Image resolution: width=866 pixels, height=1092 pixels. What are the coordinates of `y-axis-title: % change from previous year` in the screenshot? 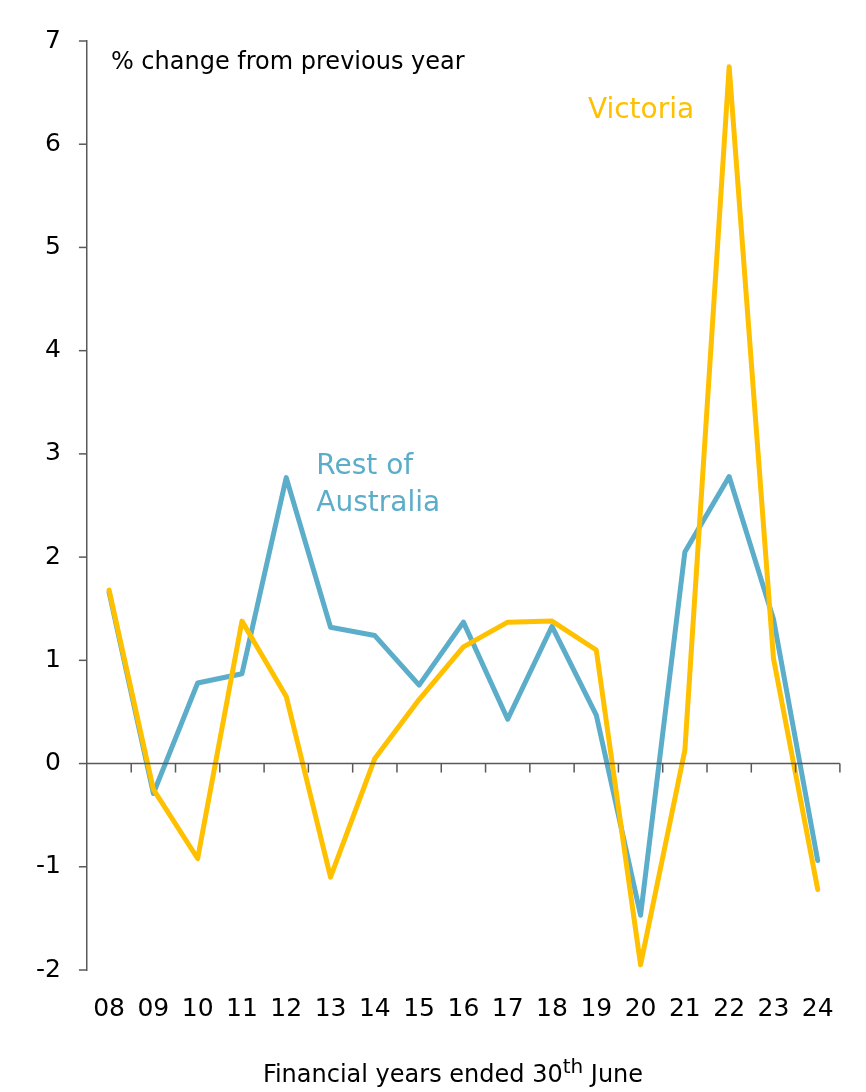 It's located at (287, 61).